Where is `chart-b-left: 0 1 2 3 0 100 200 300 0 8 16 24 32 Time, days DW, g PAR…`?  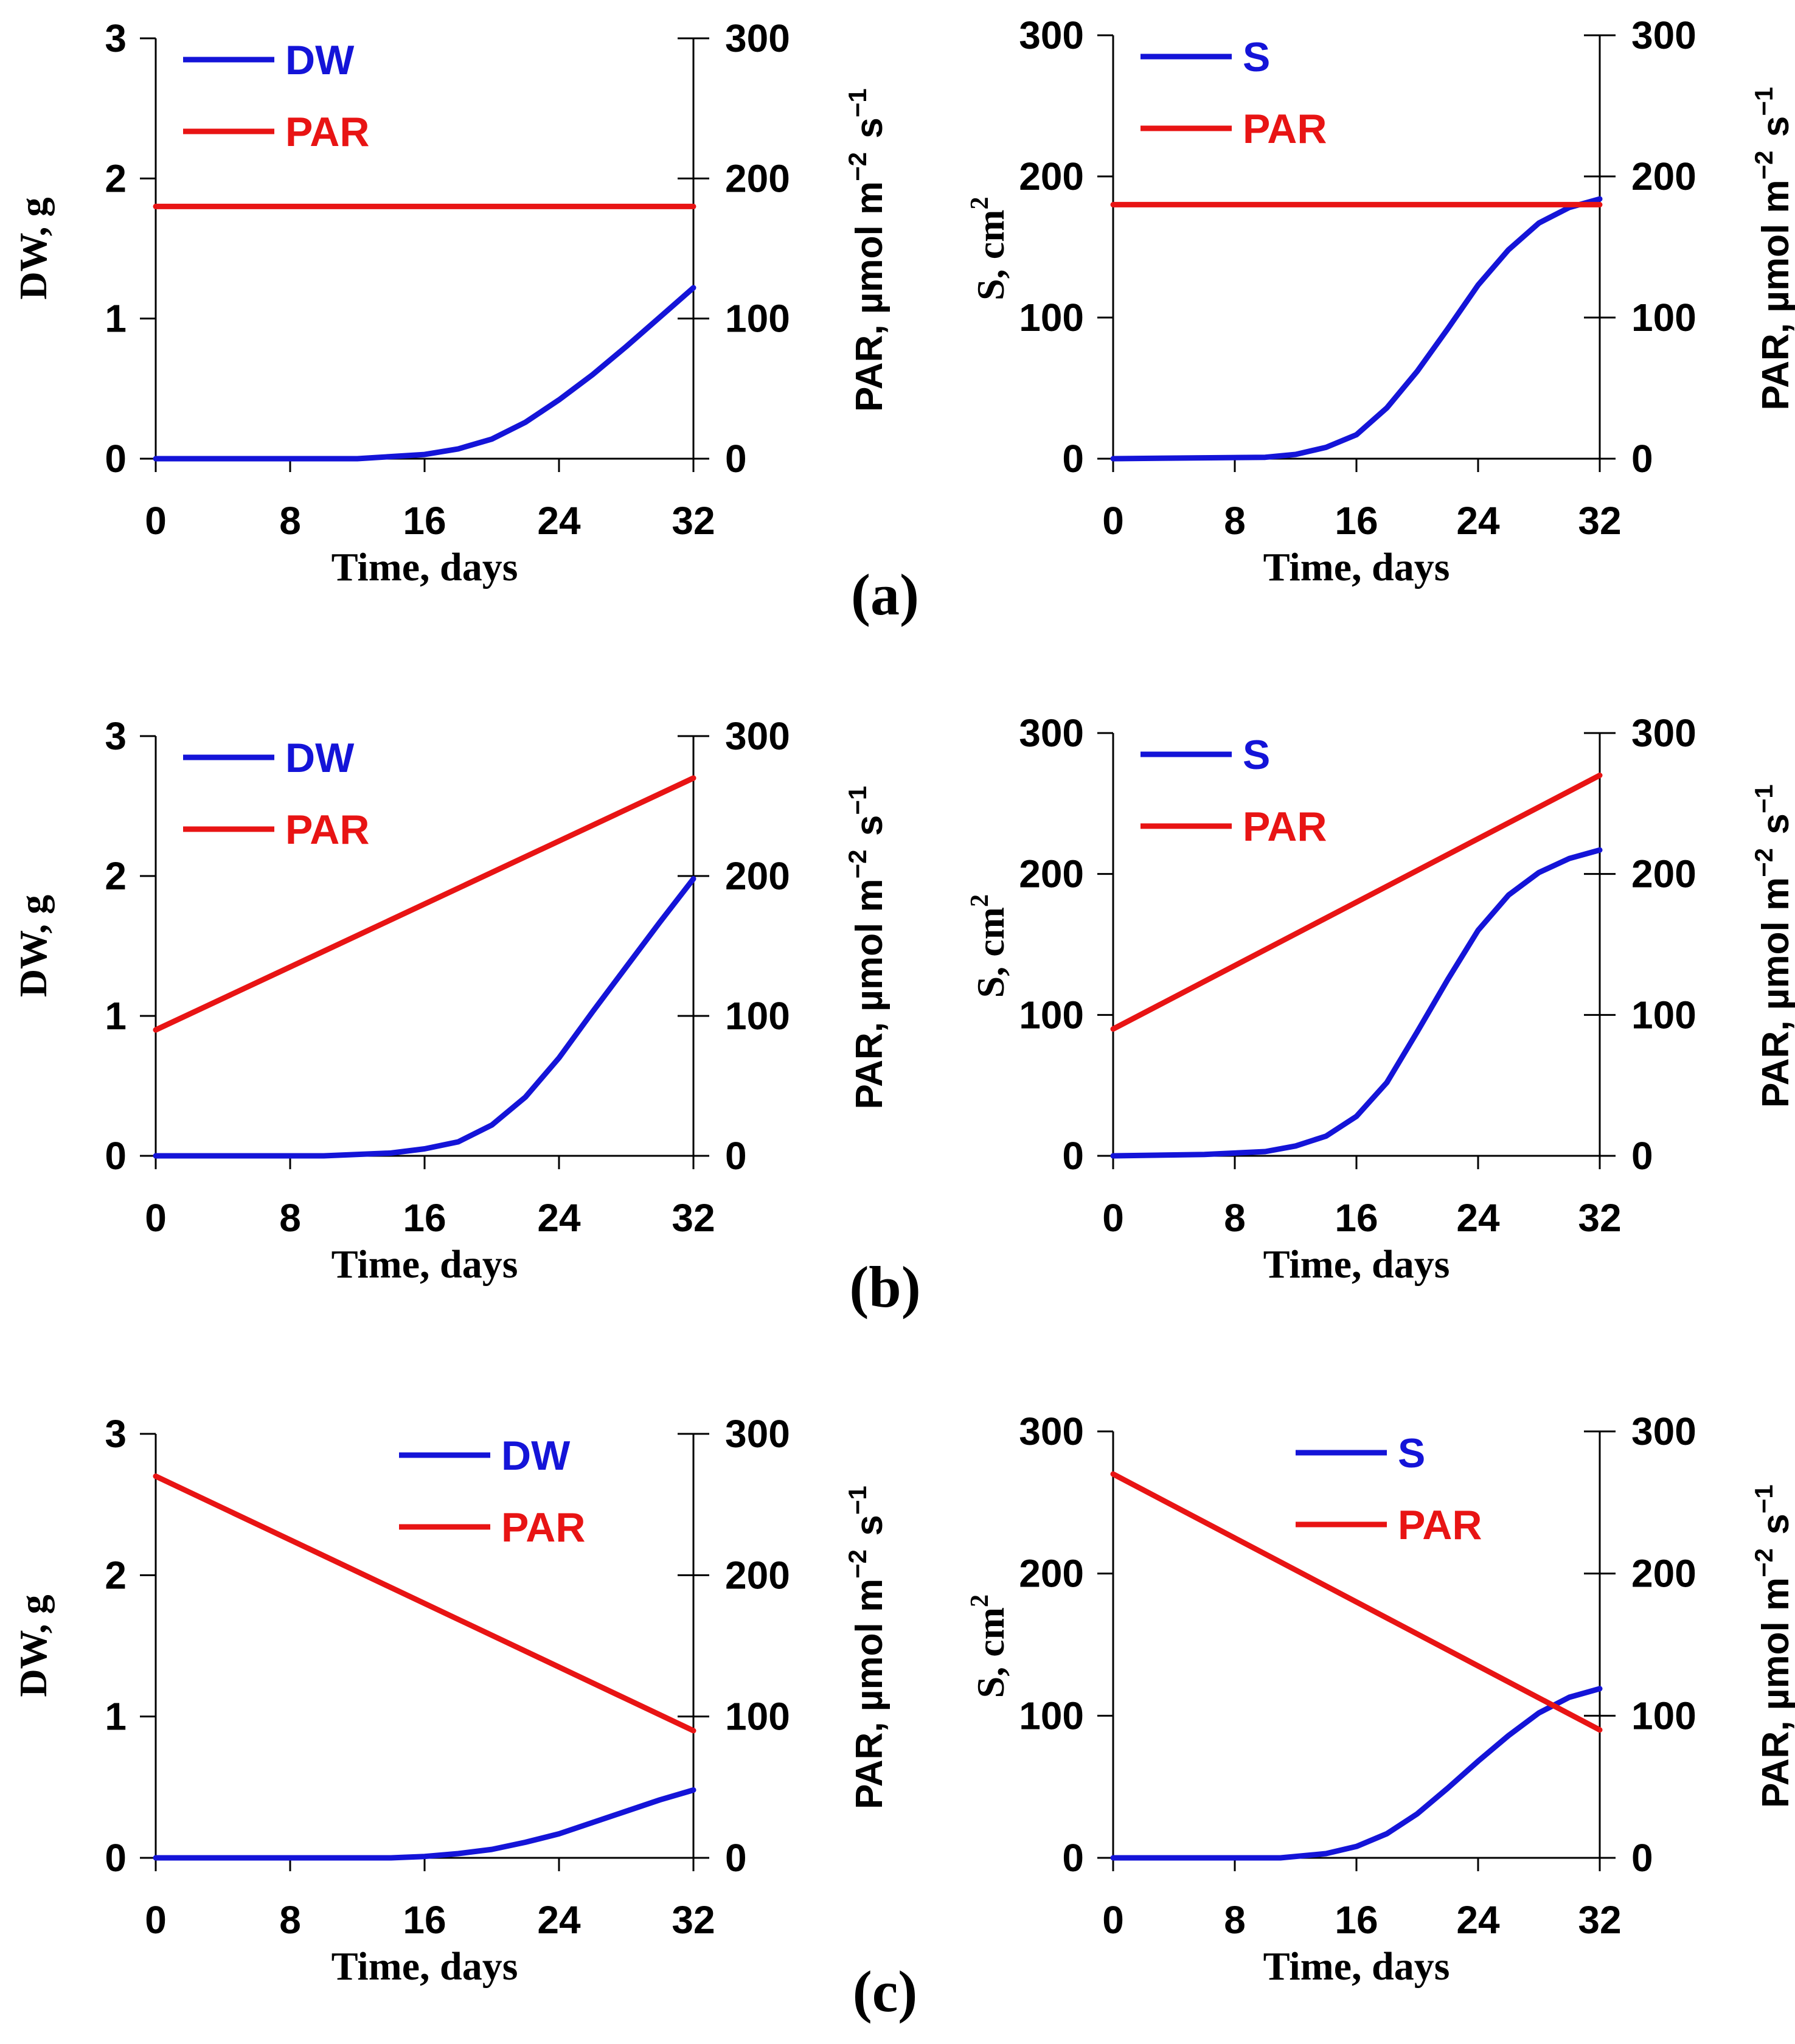 chart-b-left: 0 1 2 3 0 100 200 300 0 8 16 24 32 Time, days DW, g PAR… is located at coordinates (451, 1000).